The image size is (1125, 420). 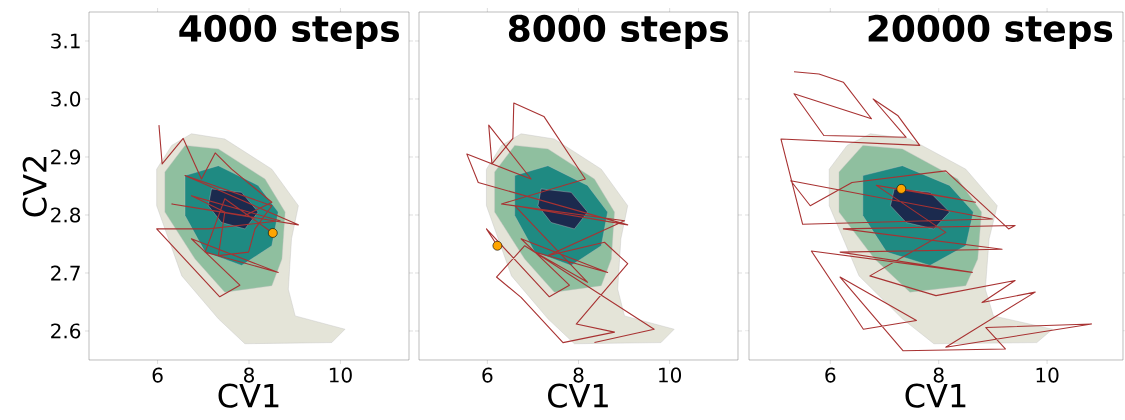 I want to click on y-tick-label: 2.8, so click(x=66, y=215).